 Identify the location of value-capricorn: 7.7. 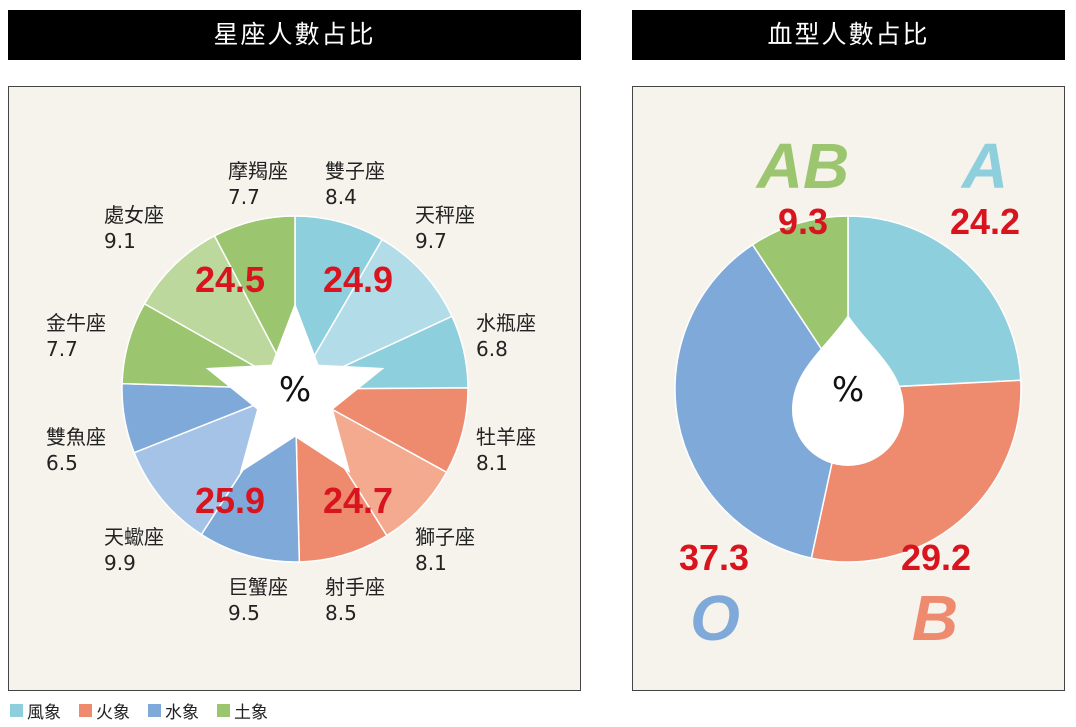
(244, 197).